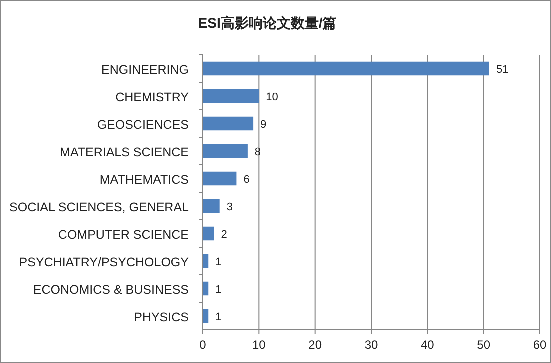  What do you see at coordinates (224, 234) in the screenshot?
I see `data-label: 2` at bounding box center [224, 234].